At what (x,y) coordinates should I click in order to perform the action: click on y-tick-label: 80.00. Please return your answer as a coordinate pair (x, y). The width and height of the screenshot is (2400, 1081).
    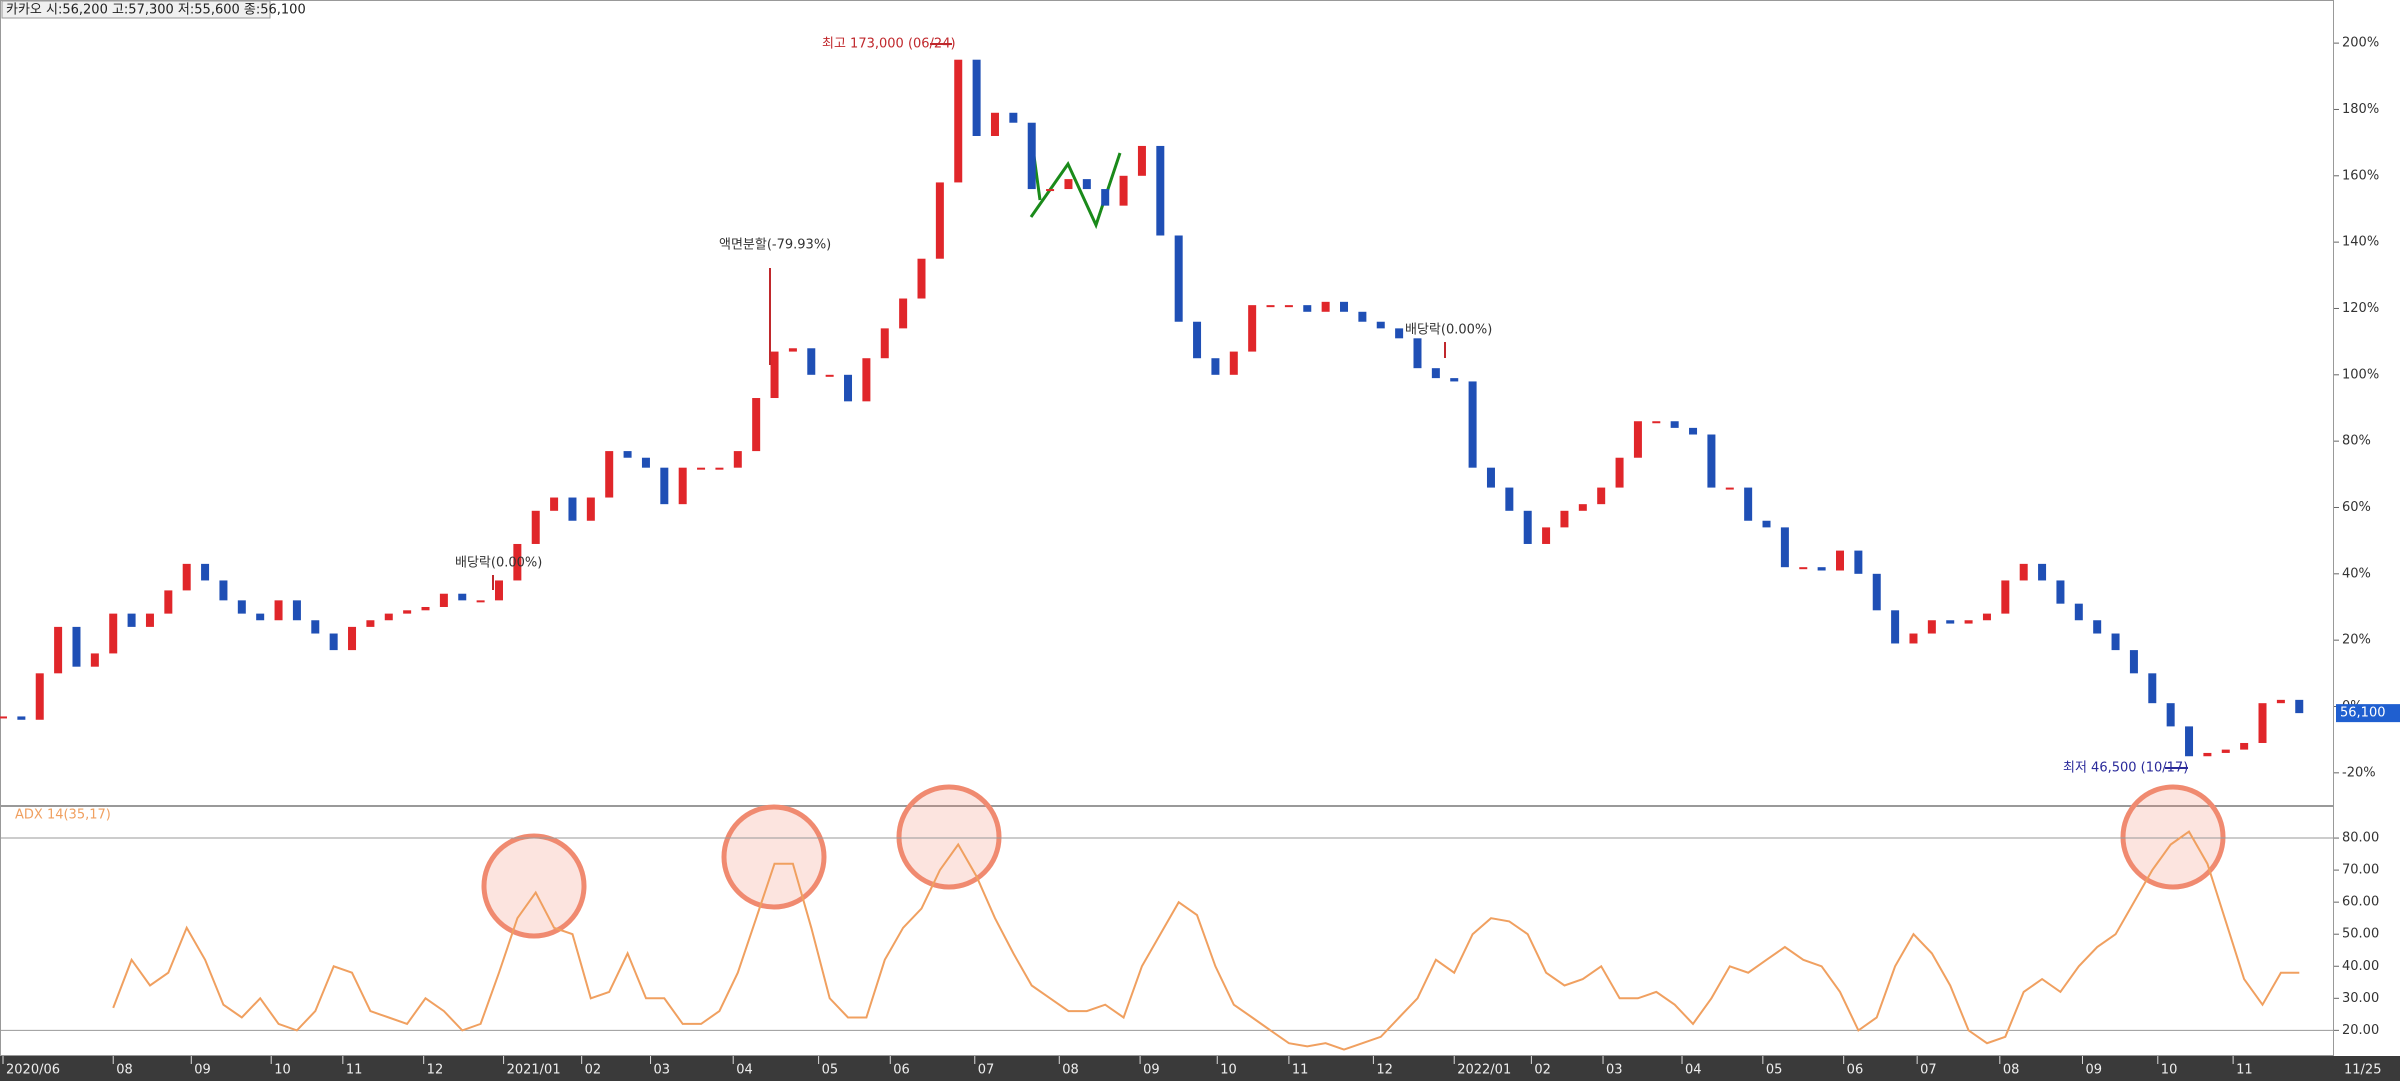
    Looking at the image, I should click on (2360, 838).